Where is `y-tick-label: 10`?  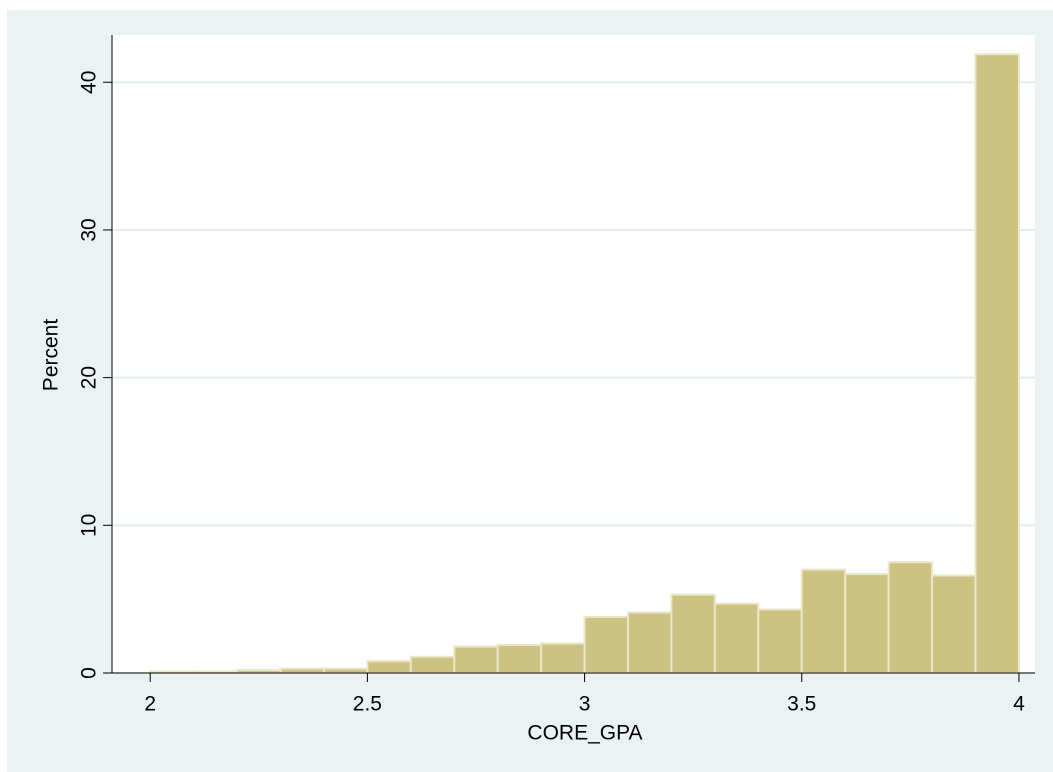 y-tick-label: 10 is located at coordinates (89, 525).